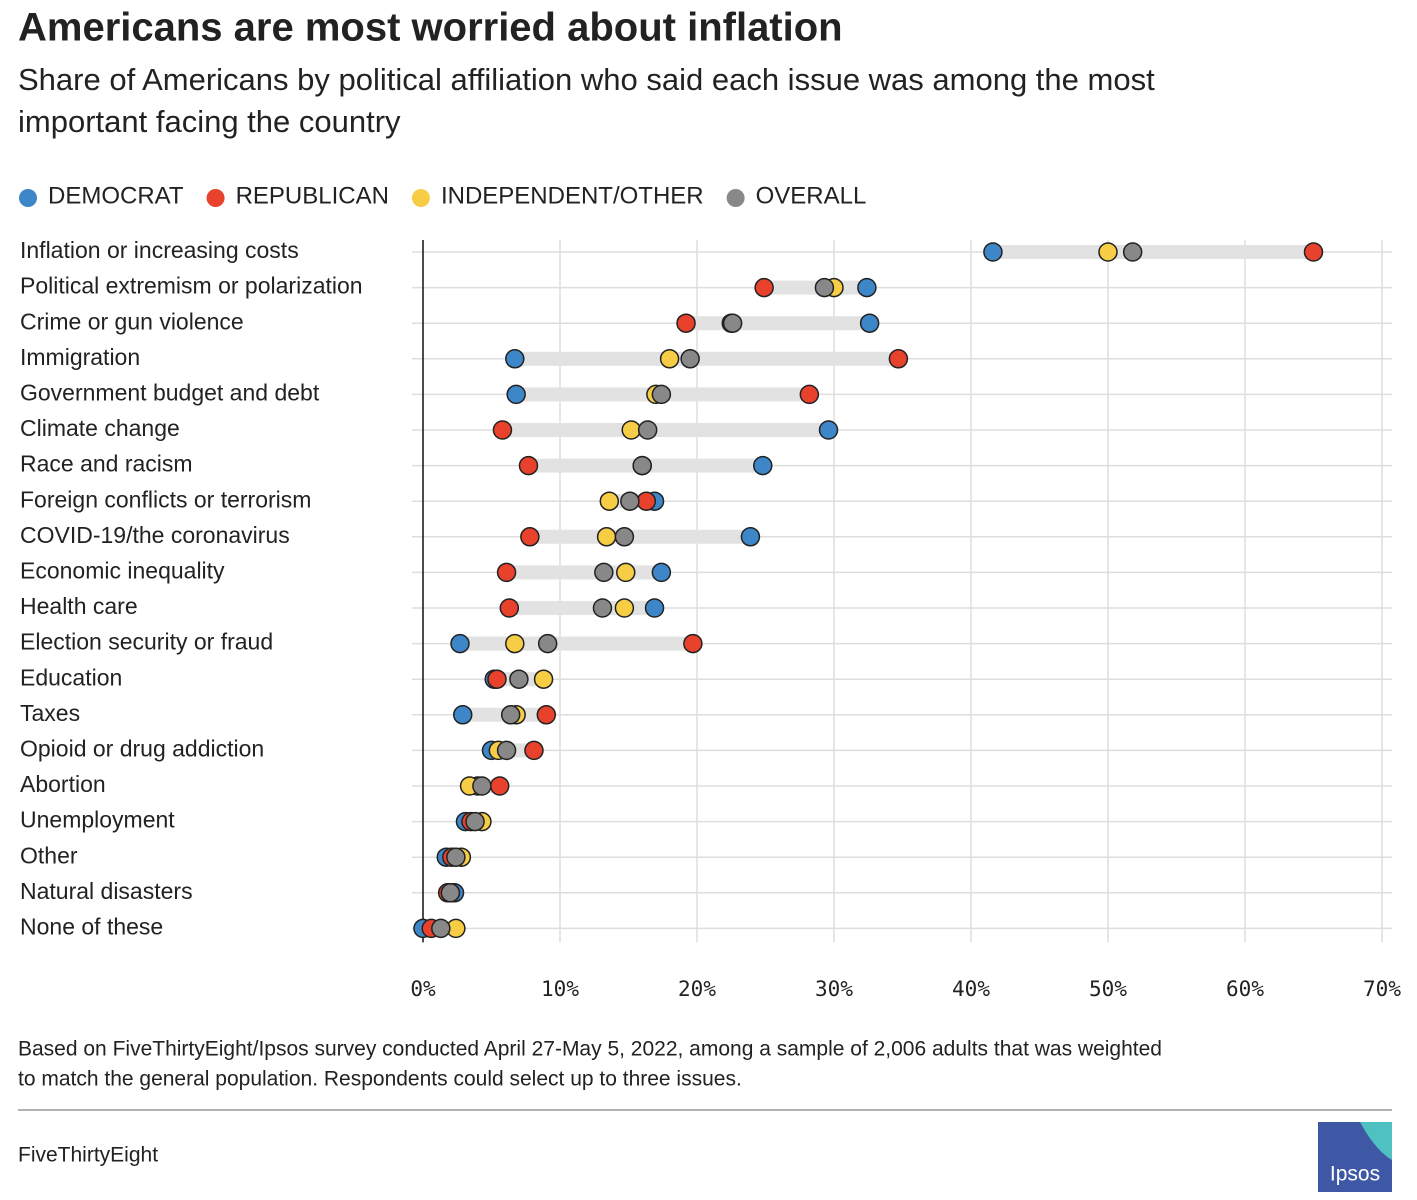 The width and height of the screenshot is (1417, 1200). Describe the element at coordinates (100, 428) in the screenshot. I see `y-tick-label: Climate change` at that location.